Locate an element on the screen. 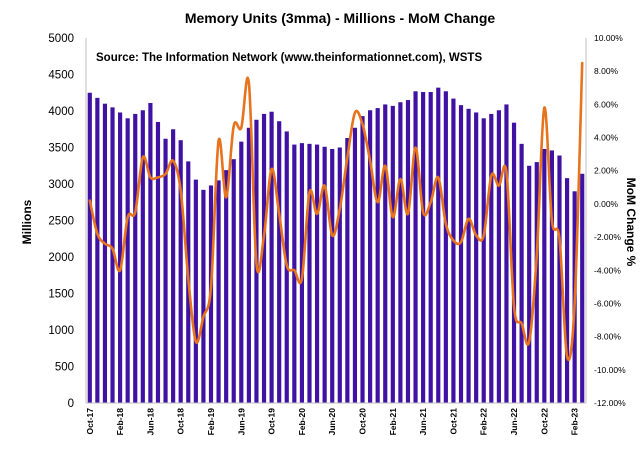 This screenshot has height=464, width=640. y-tick-label: 0 is located at coordinates (71, 404).